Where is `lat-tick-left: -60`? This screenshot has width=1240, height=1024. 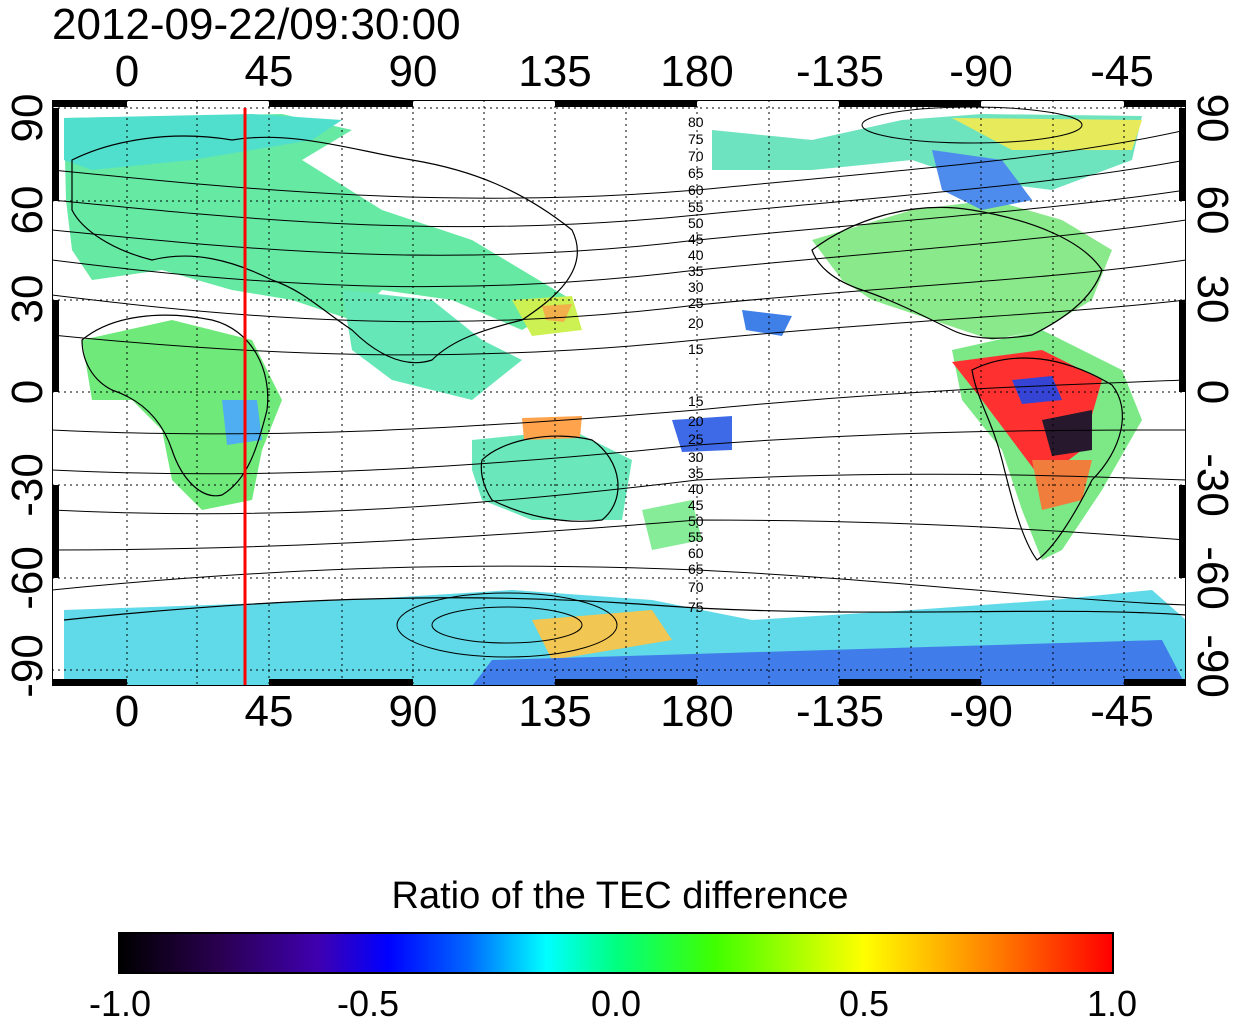
lat-tick-left: -60 is located at coordinates (27, 578).